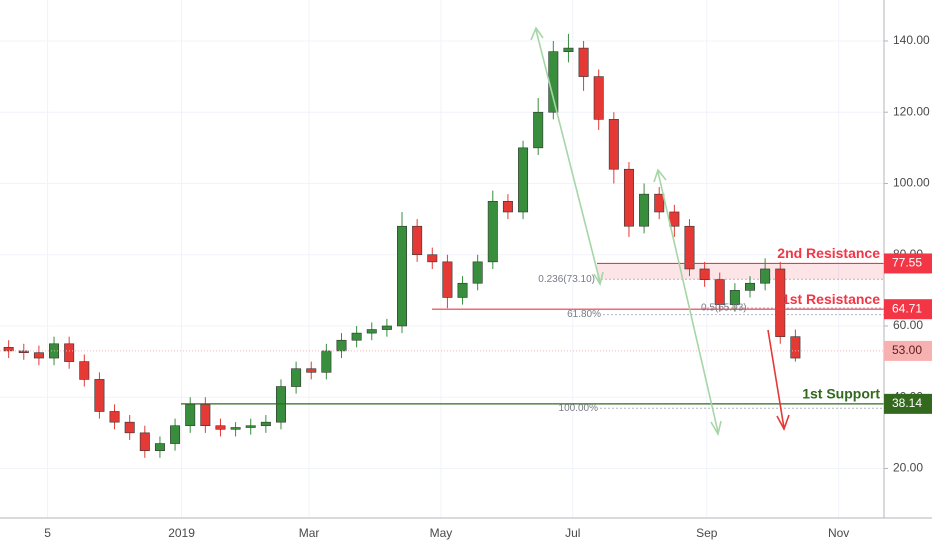 This screenshot has height=550, width=932. I want to click on level-name: 1st Resistance, so click(831, 299).